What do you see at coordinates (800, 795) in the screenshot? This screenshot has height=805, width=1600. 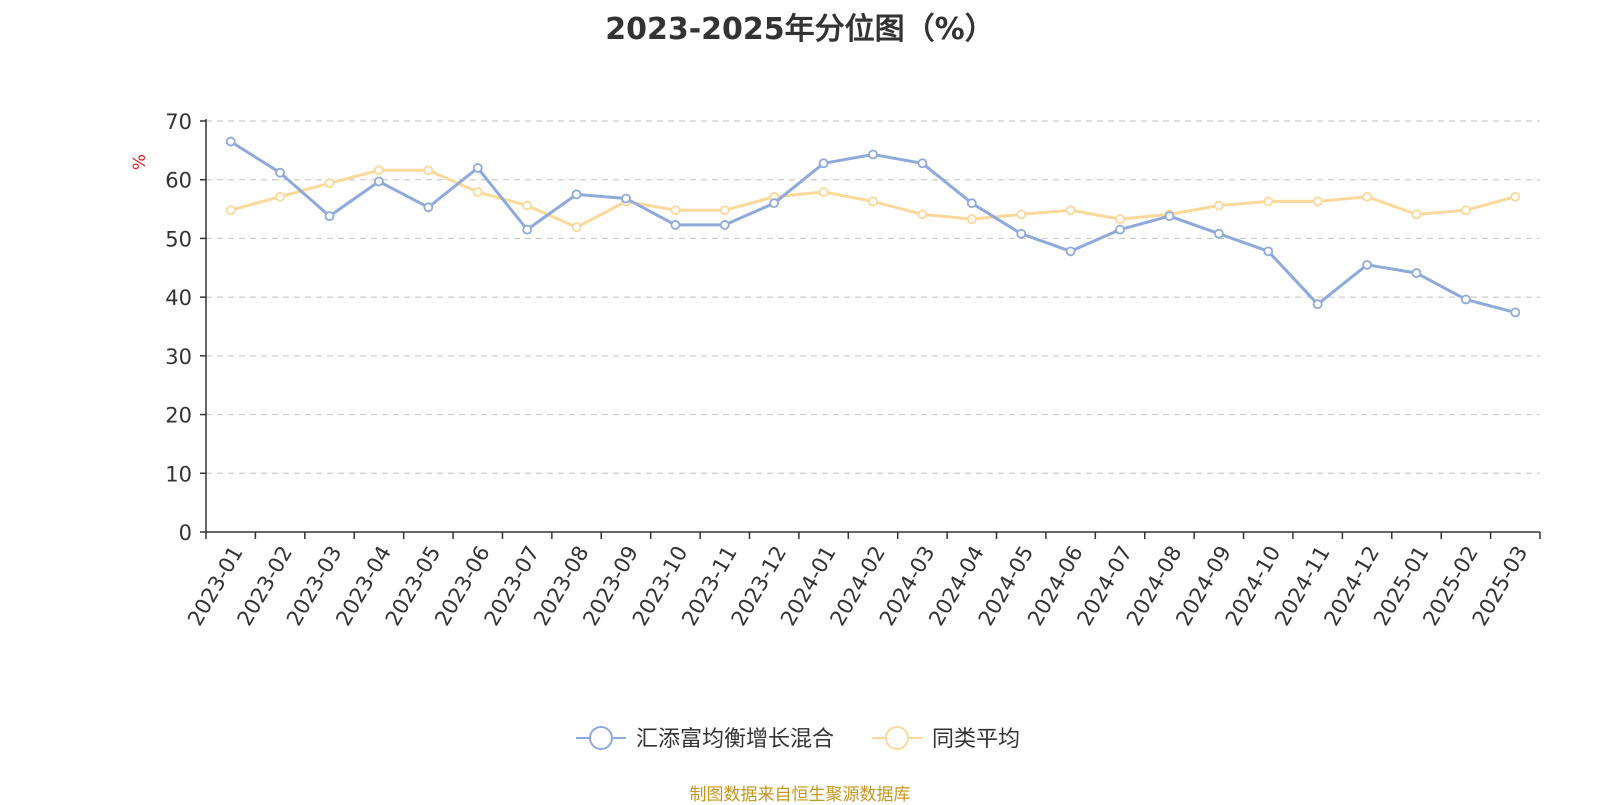 I see `source-note: 制图数据来自恒生聚源数据库` at bounding box center [800, 795].